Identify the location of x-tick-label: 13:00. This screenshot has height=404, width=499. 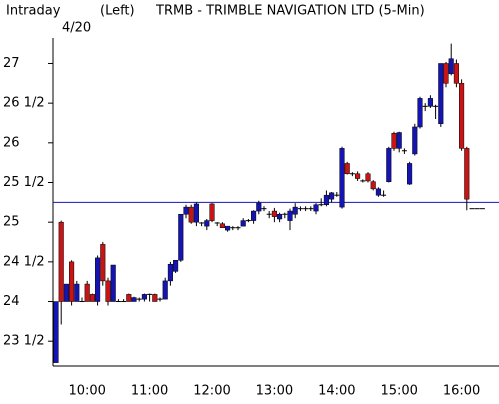
(274, 391).